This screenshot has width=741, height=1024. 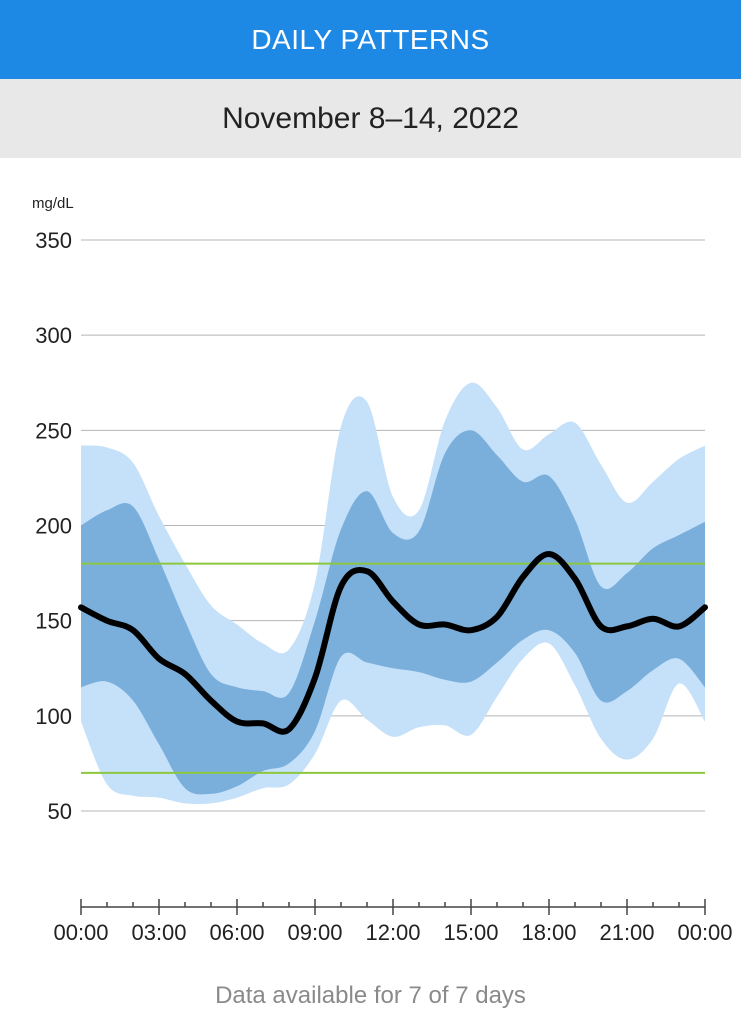 I want to click on page-header: DAILY PATTERNS, so click(x=370, y=39).